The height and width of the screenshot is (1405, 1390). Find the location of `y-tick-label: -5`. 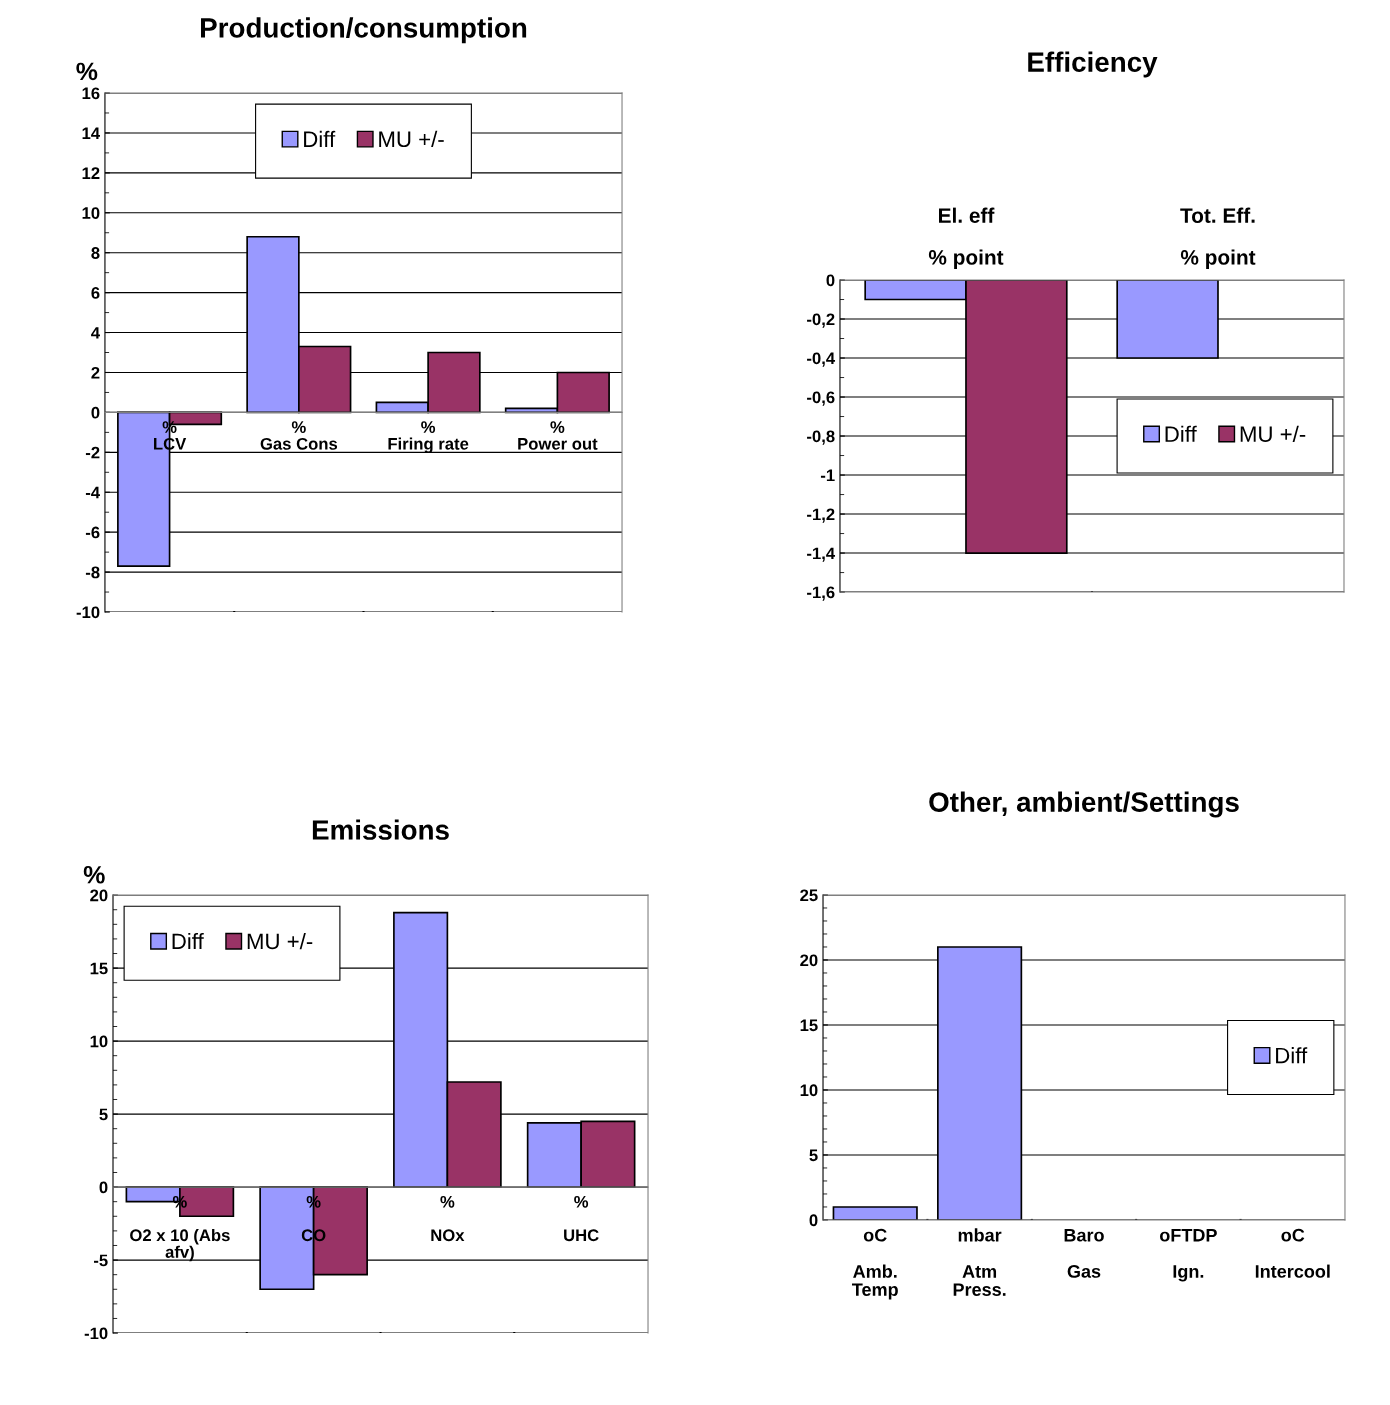

y-tick-label: -5 is located at coordinates (100, 1260).